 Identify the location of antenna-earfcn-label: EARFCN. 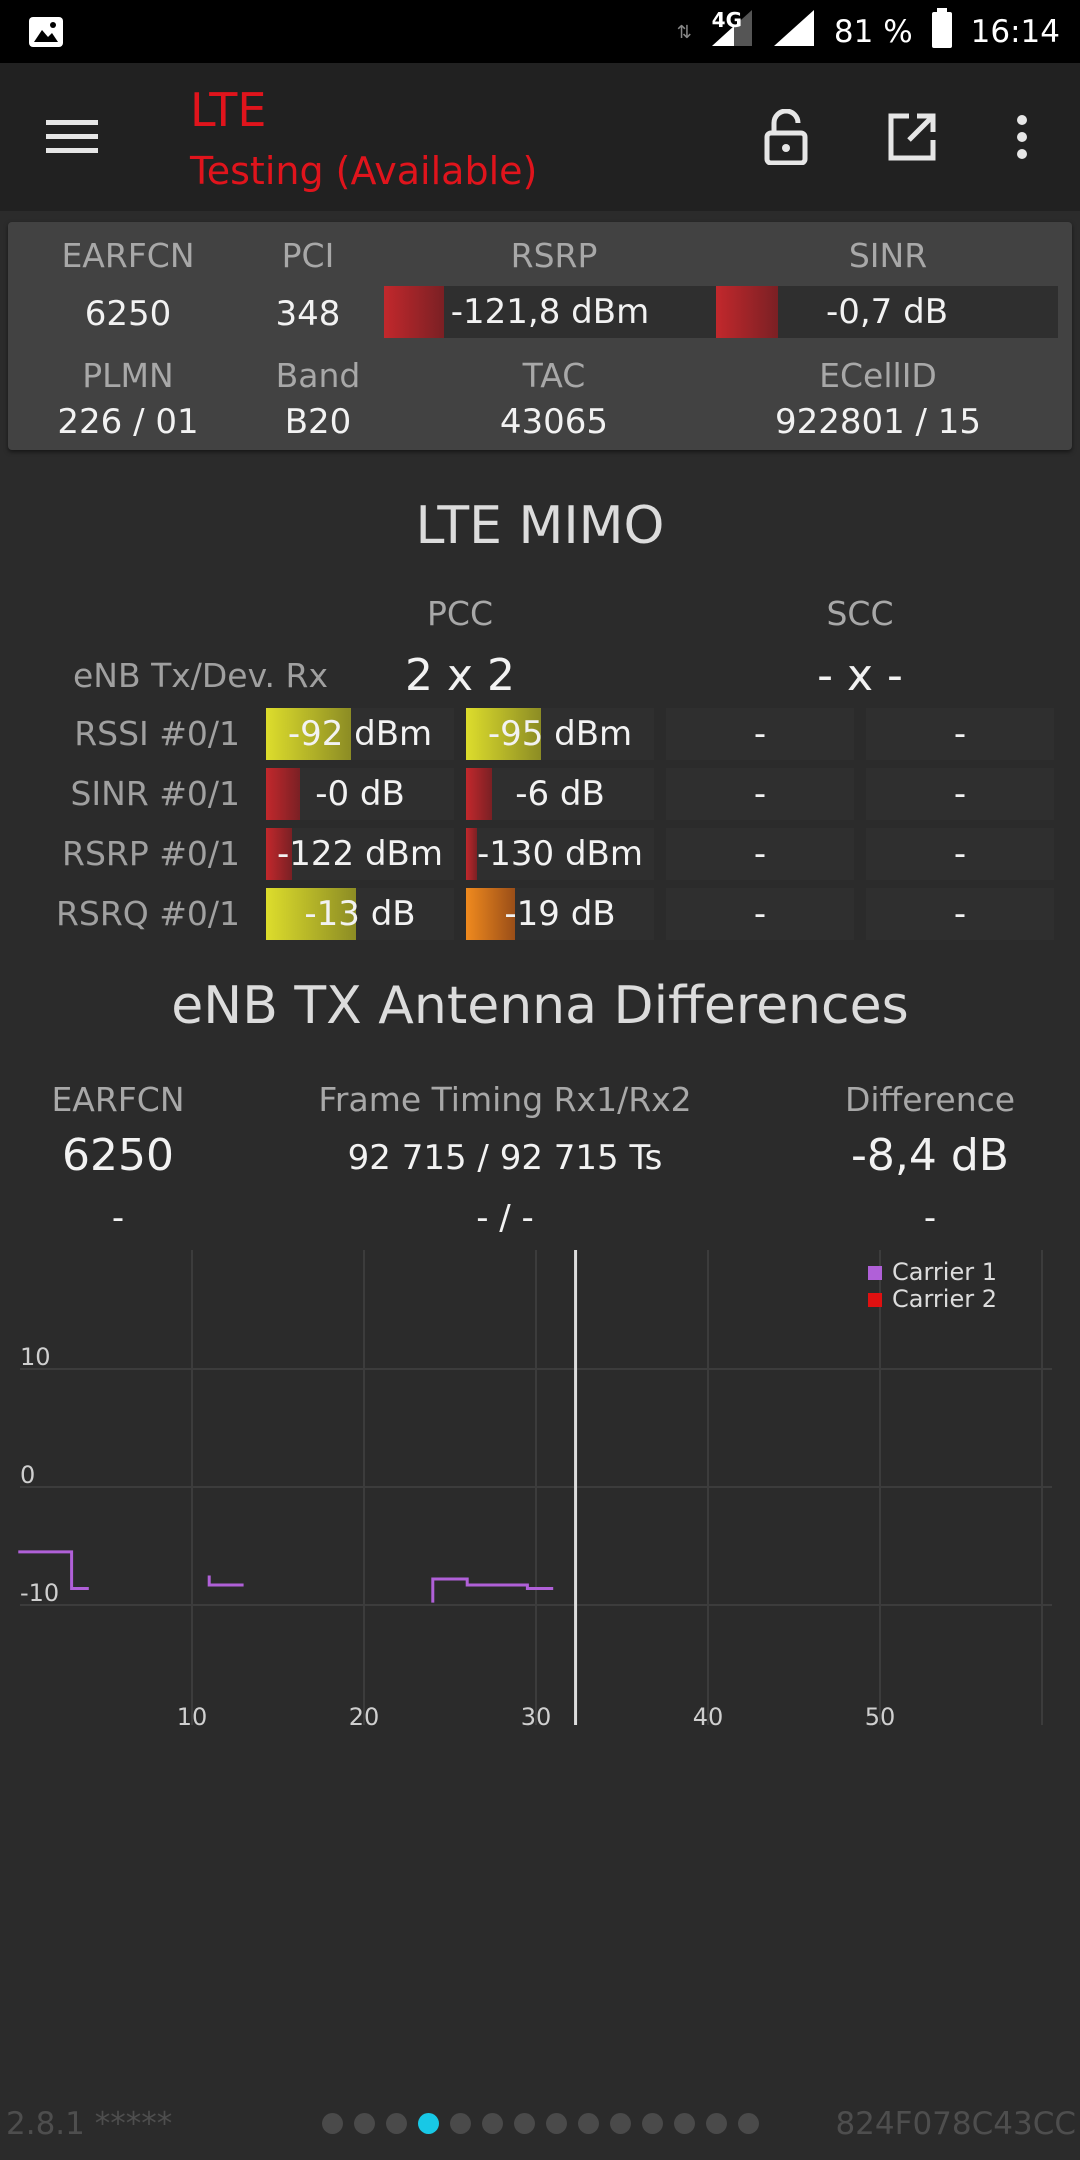
(118, 1099).